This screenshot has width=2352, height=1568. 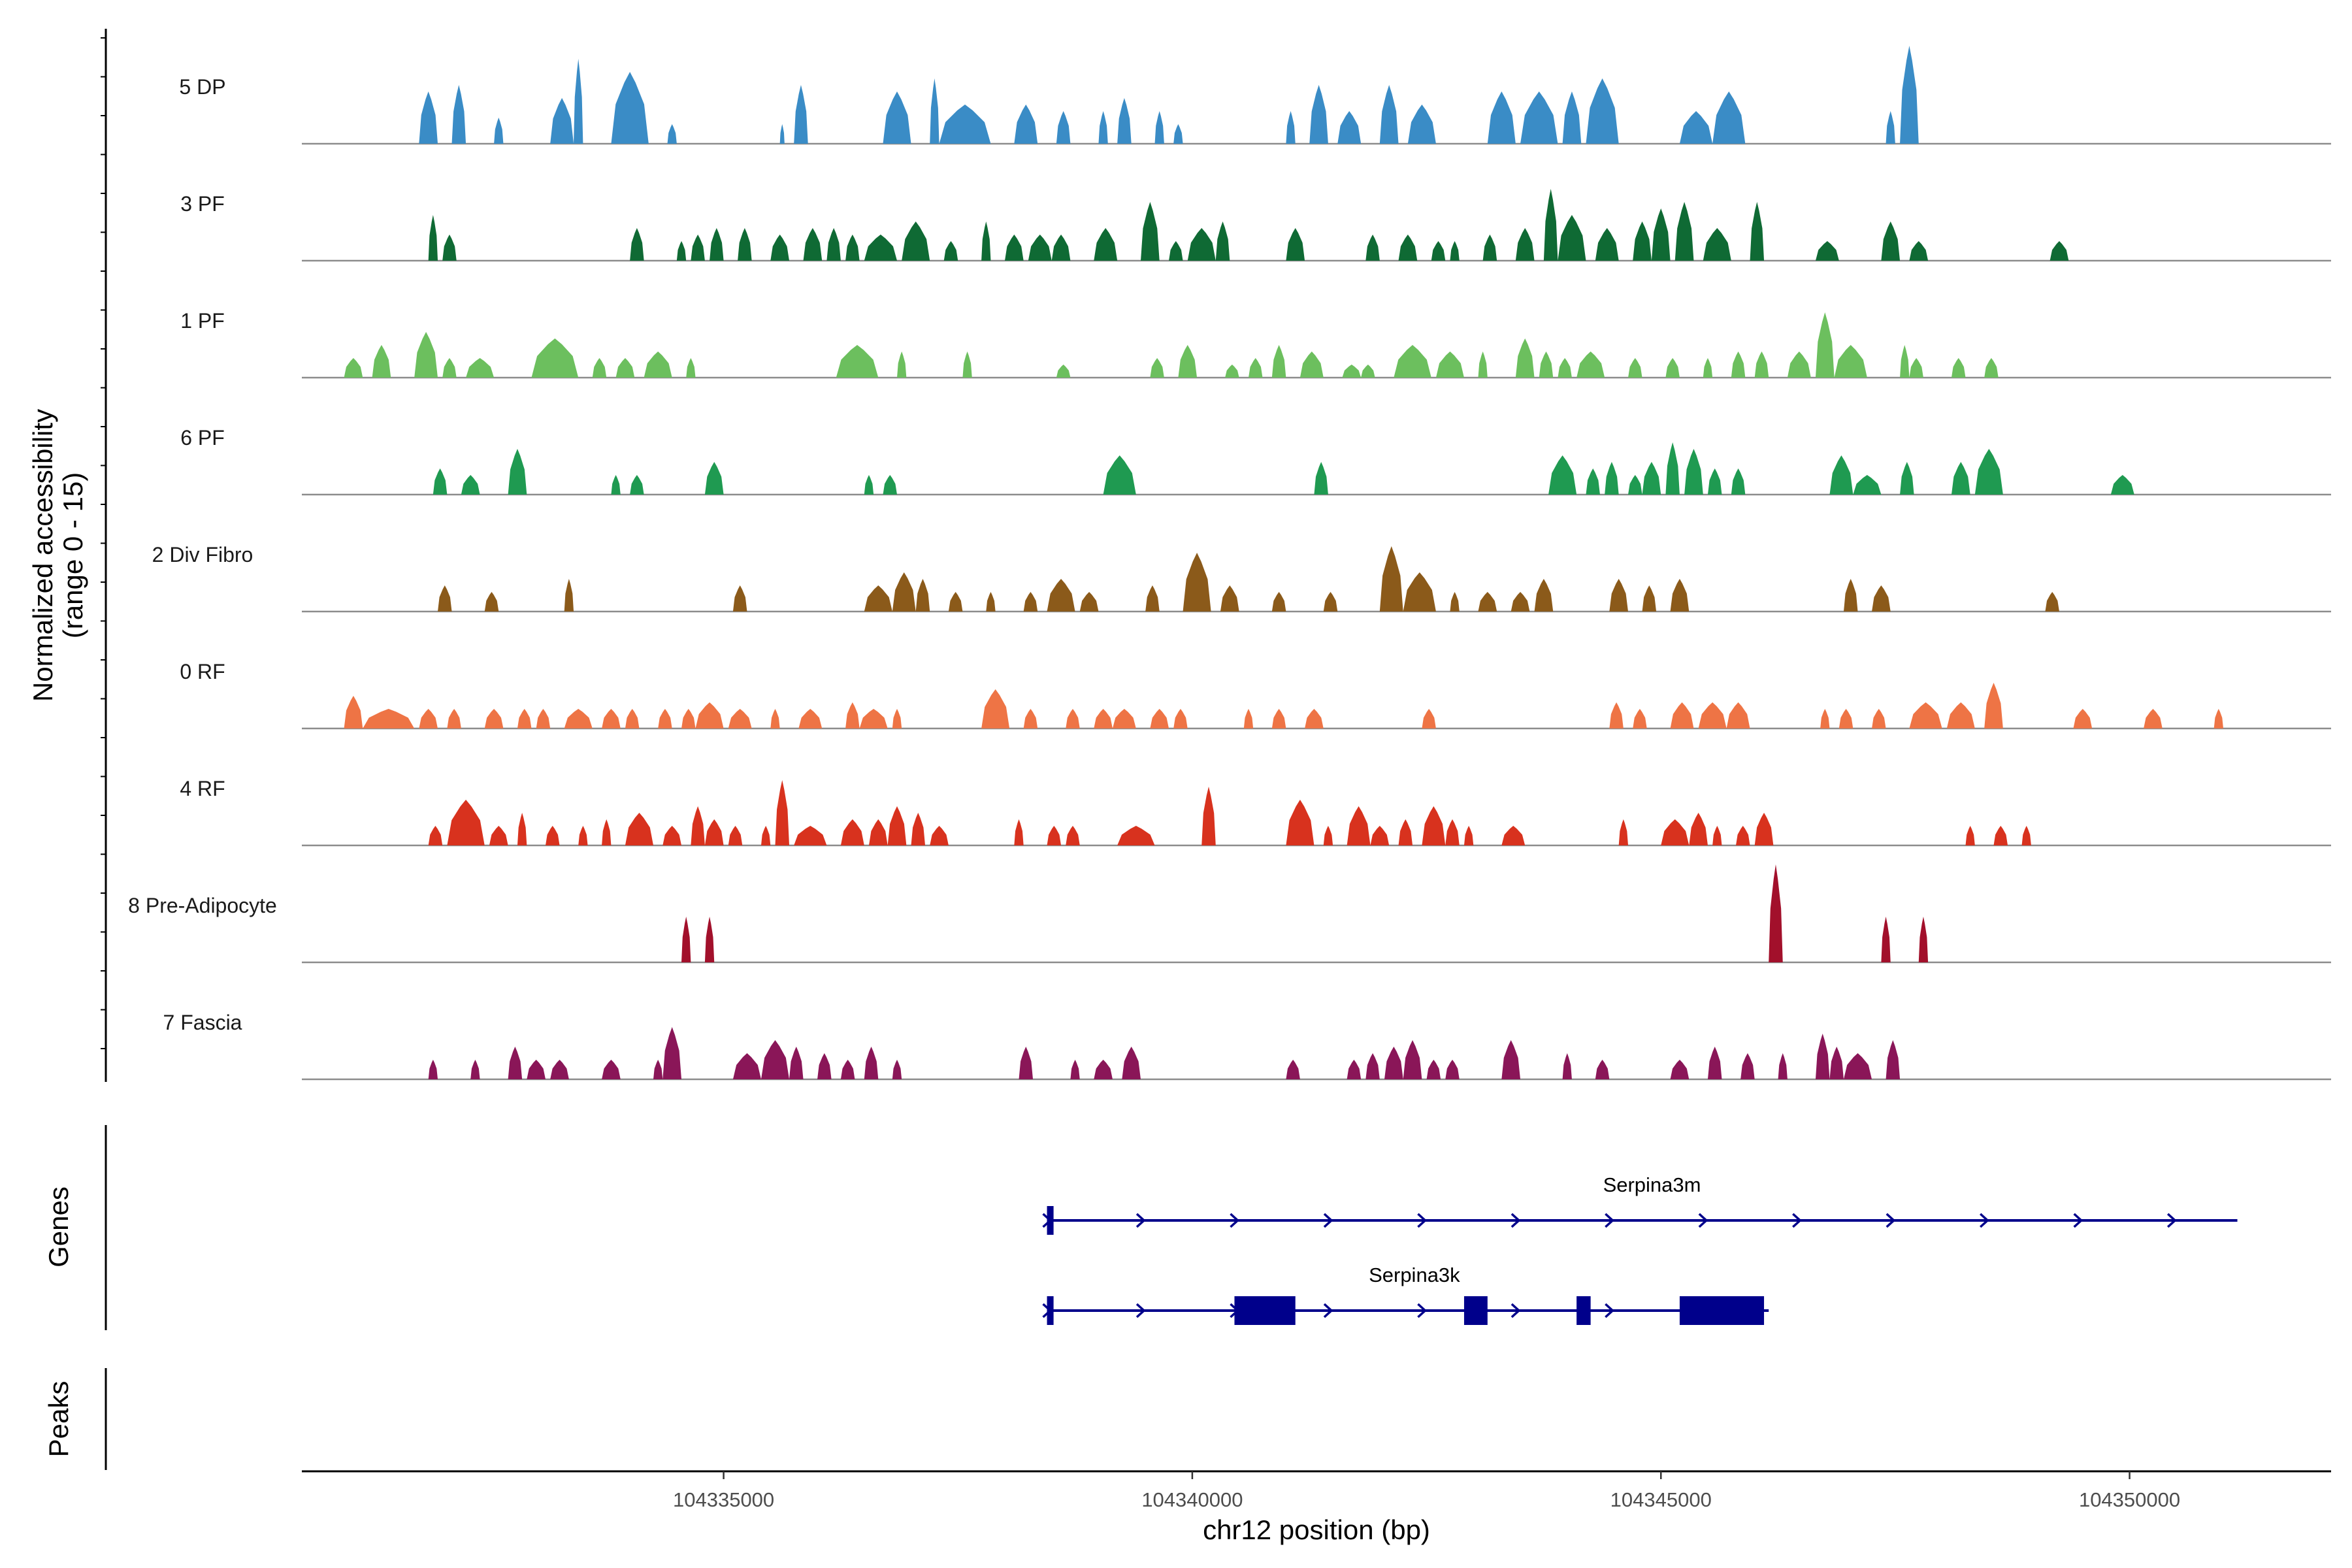 I want to click on track-label: 2 Div Fibro, so click(x=202, y=554).